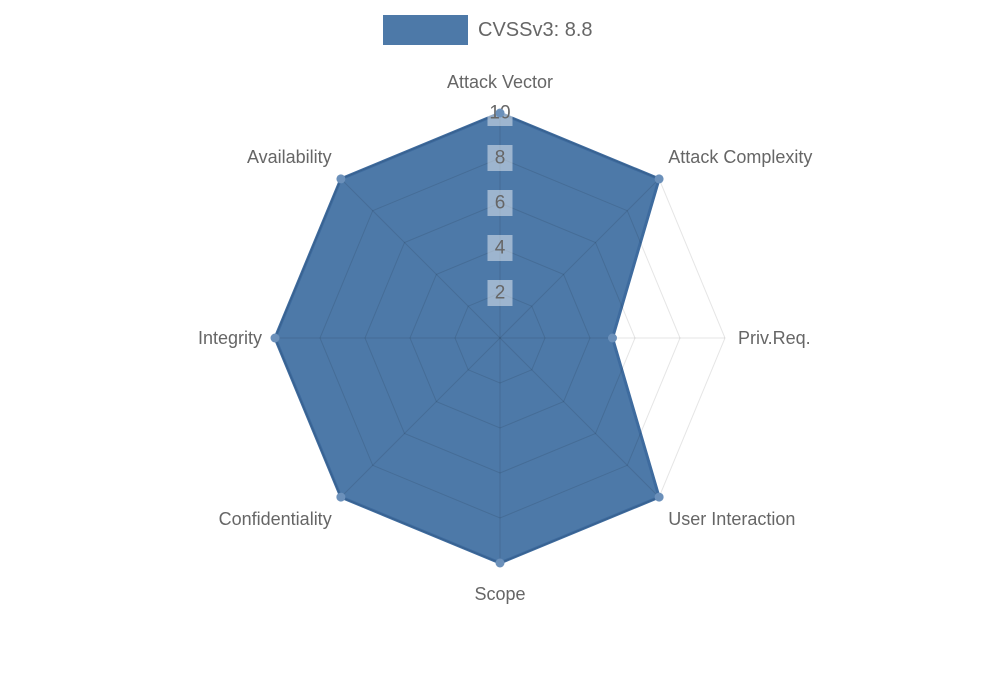 The image size is (1000, 700). Describe the element at coordinates (774, 338) in the screenshot. I see `axis-label-priv-req: Priv.Req.` at that location.